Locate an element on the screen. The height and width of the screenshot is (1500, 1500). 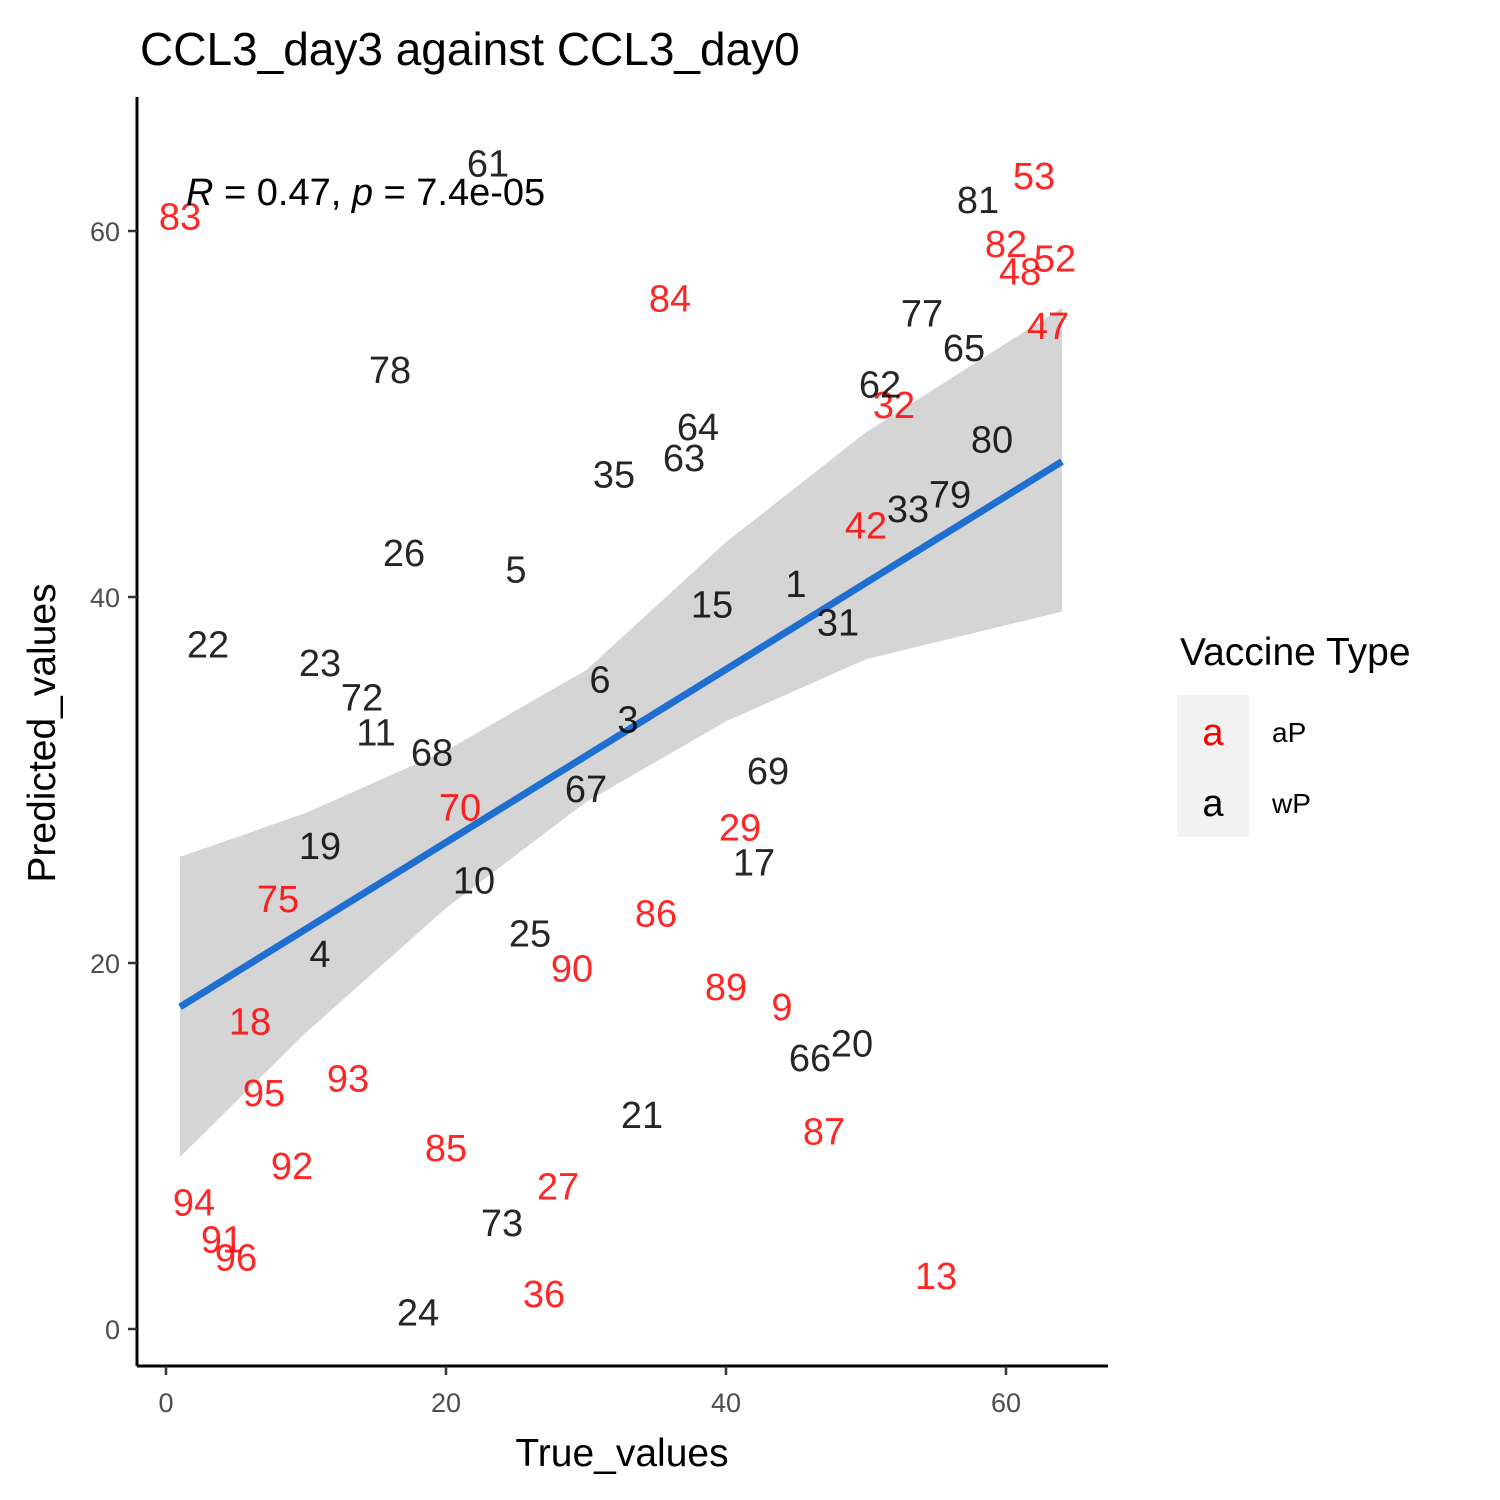
point-label-wp-80: 80 is located at coordinates (992, 441).